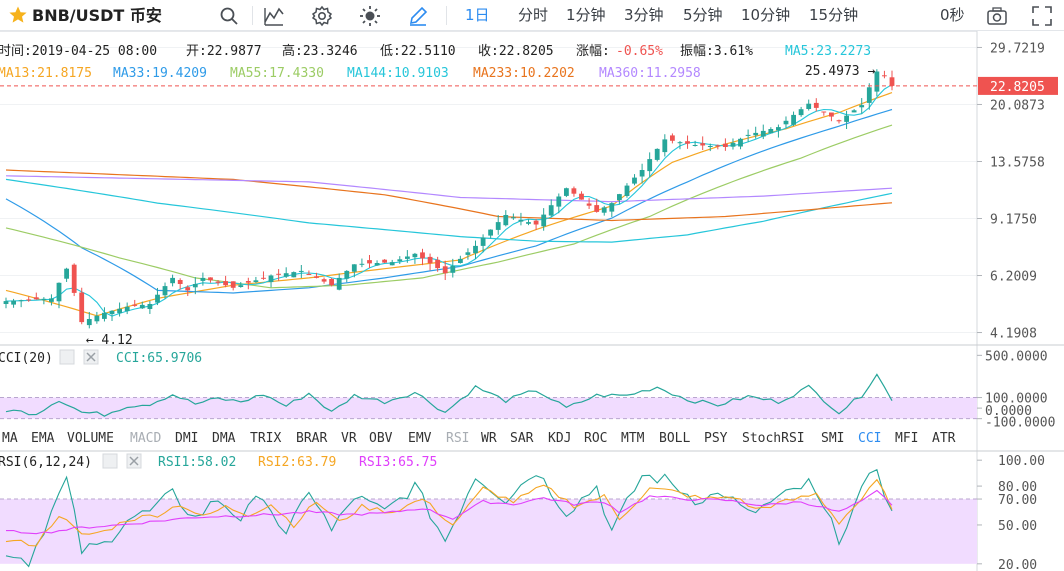 Image resolution: width=1064 pixels, height=571 pixels. What do you see at coordinates (449, 512) in the screenshot?
I see `rsi3-line` at bounding box center [449, 512].